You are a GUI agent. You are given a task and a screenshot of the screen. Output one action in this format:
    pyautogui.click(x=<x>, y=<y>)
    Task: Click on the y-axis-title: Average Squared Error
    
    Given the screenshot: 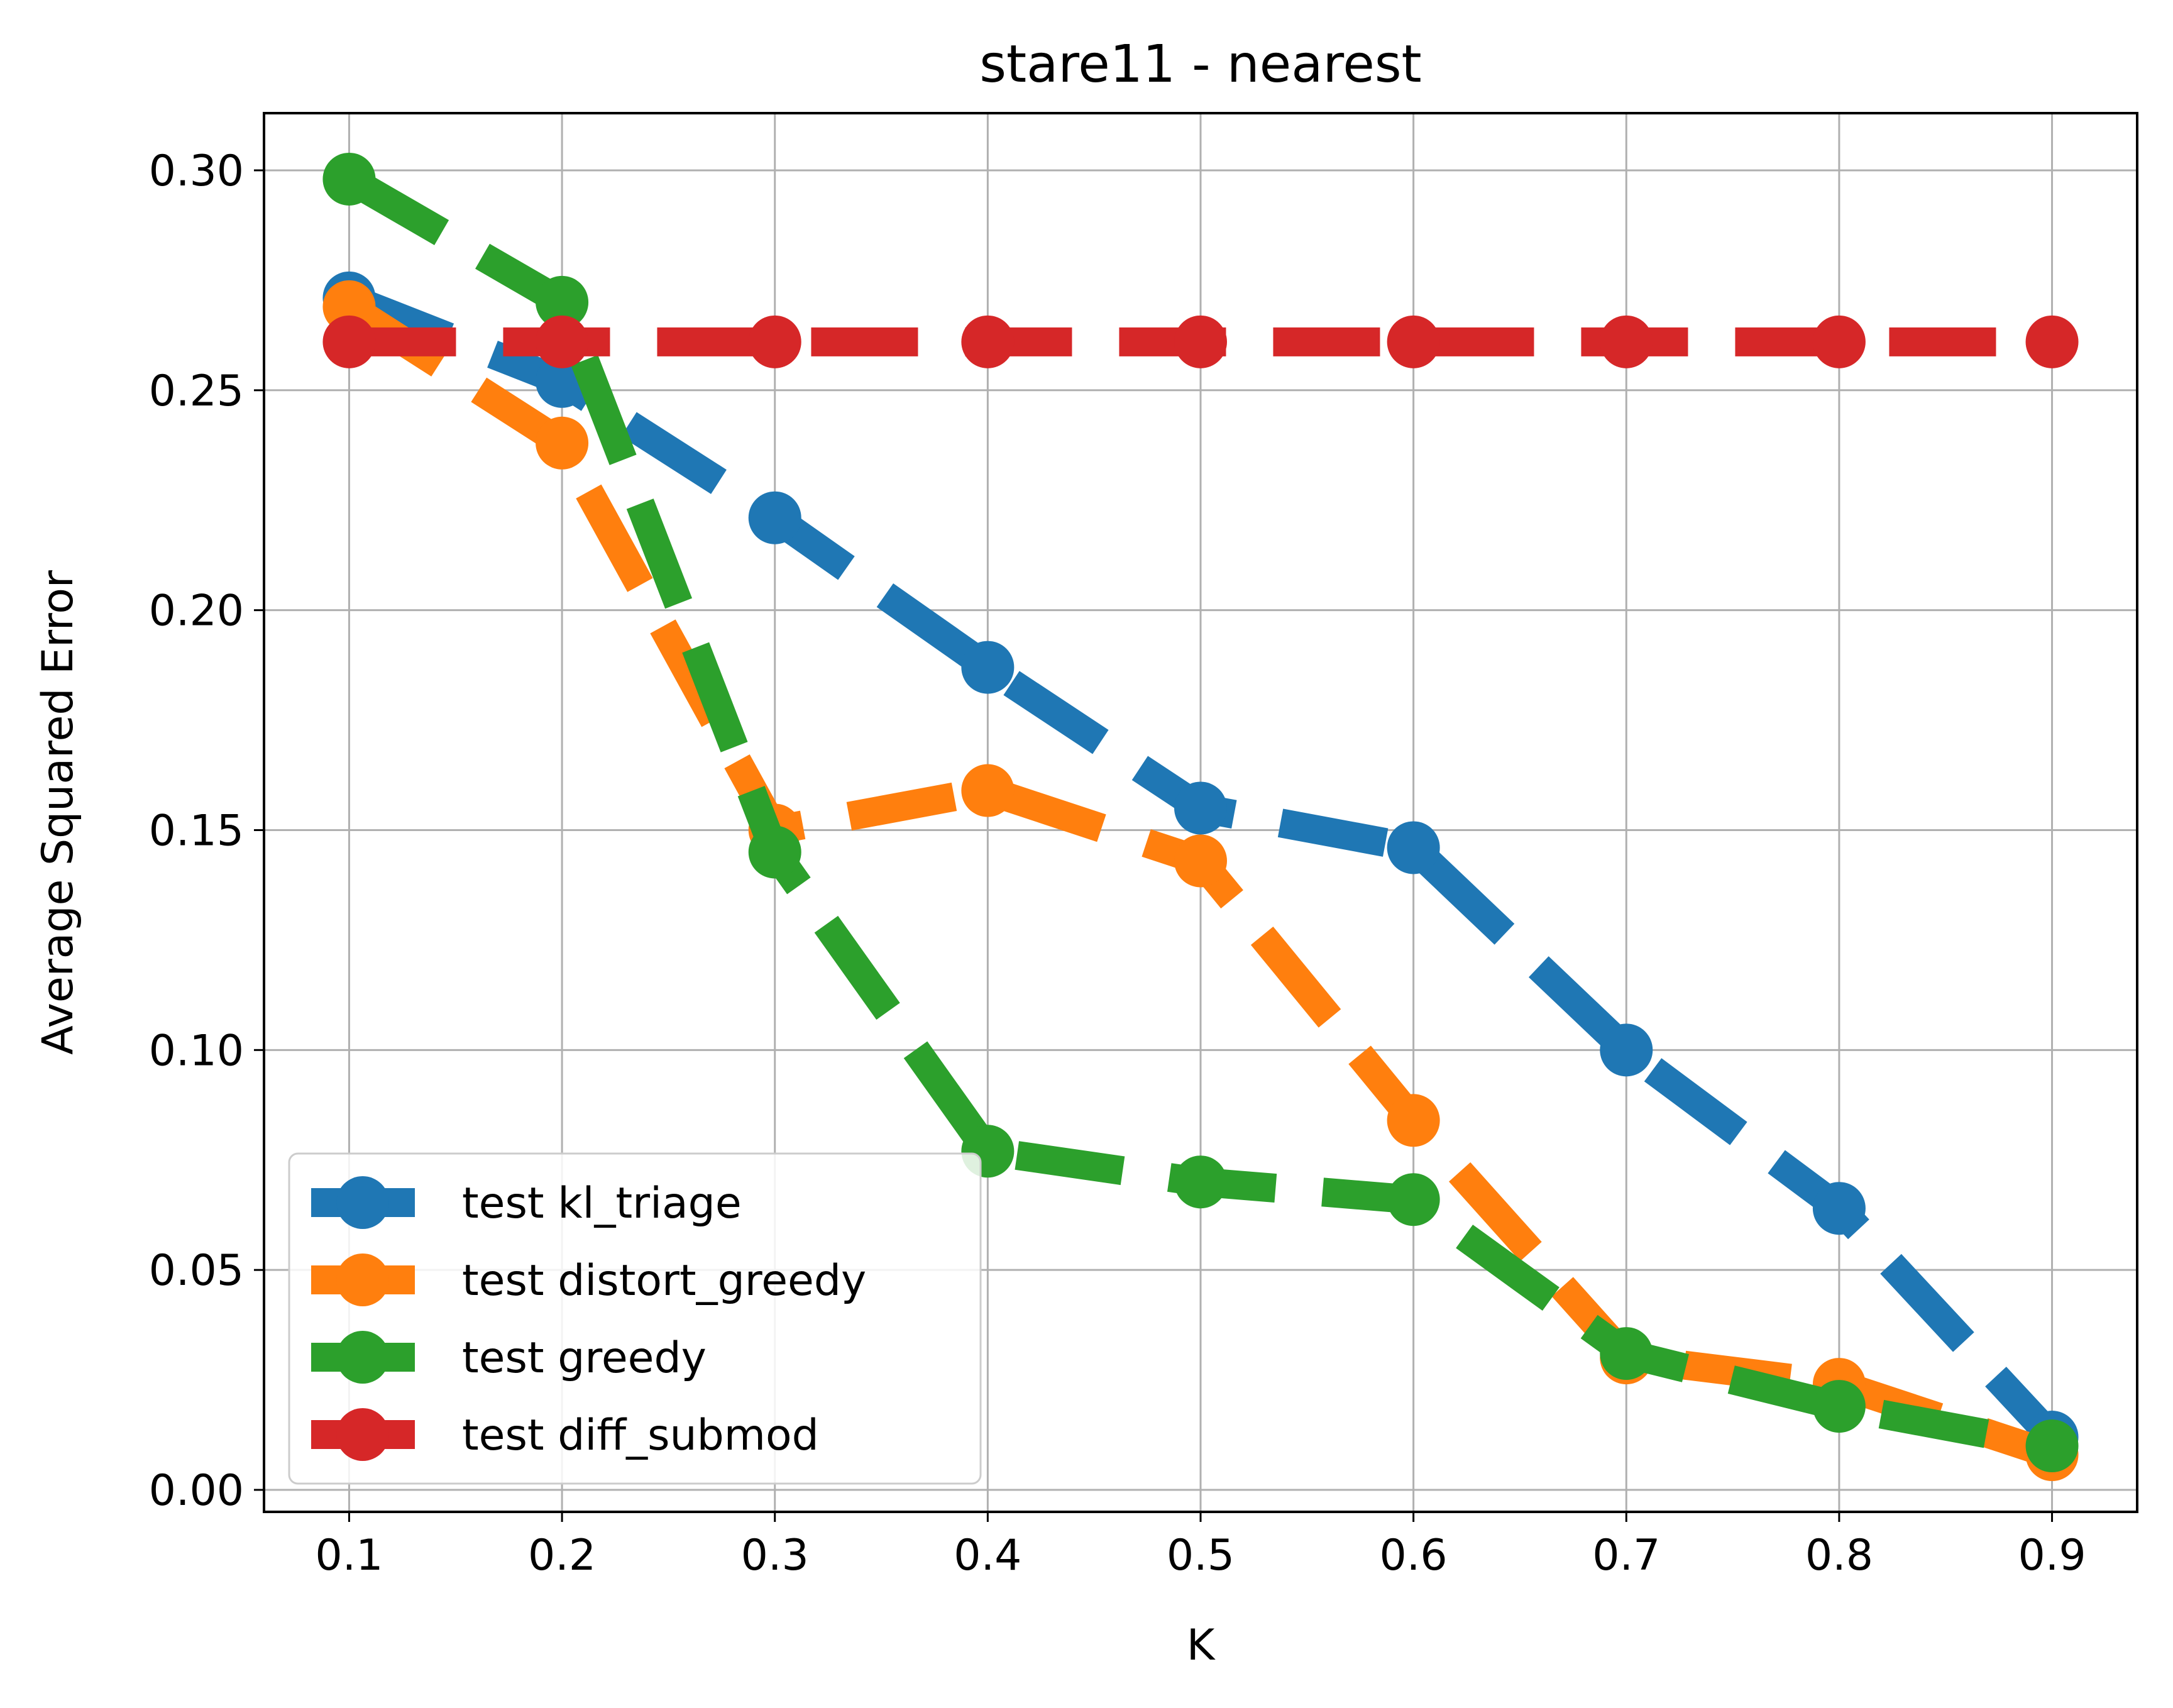 What is the action you would take?
    pyautogui.click(x=58, y=812)
    